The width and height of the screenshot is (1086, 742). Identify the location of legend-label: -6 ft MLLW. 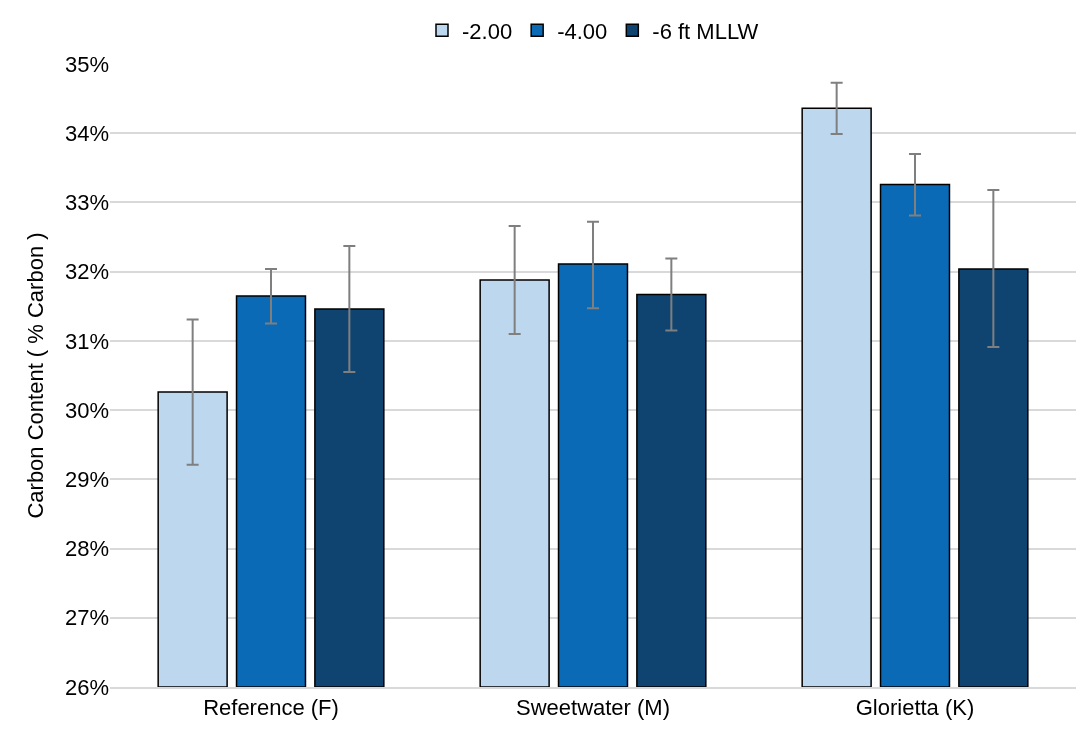
(705, 31).